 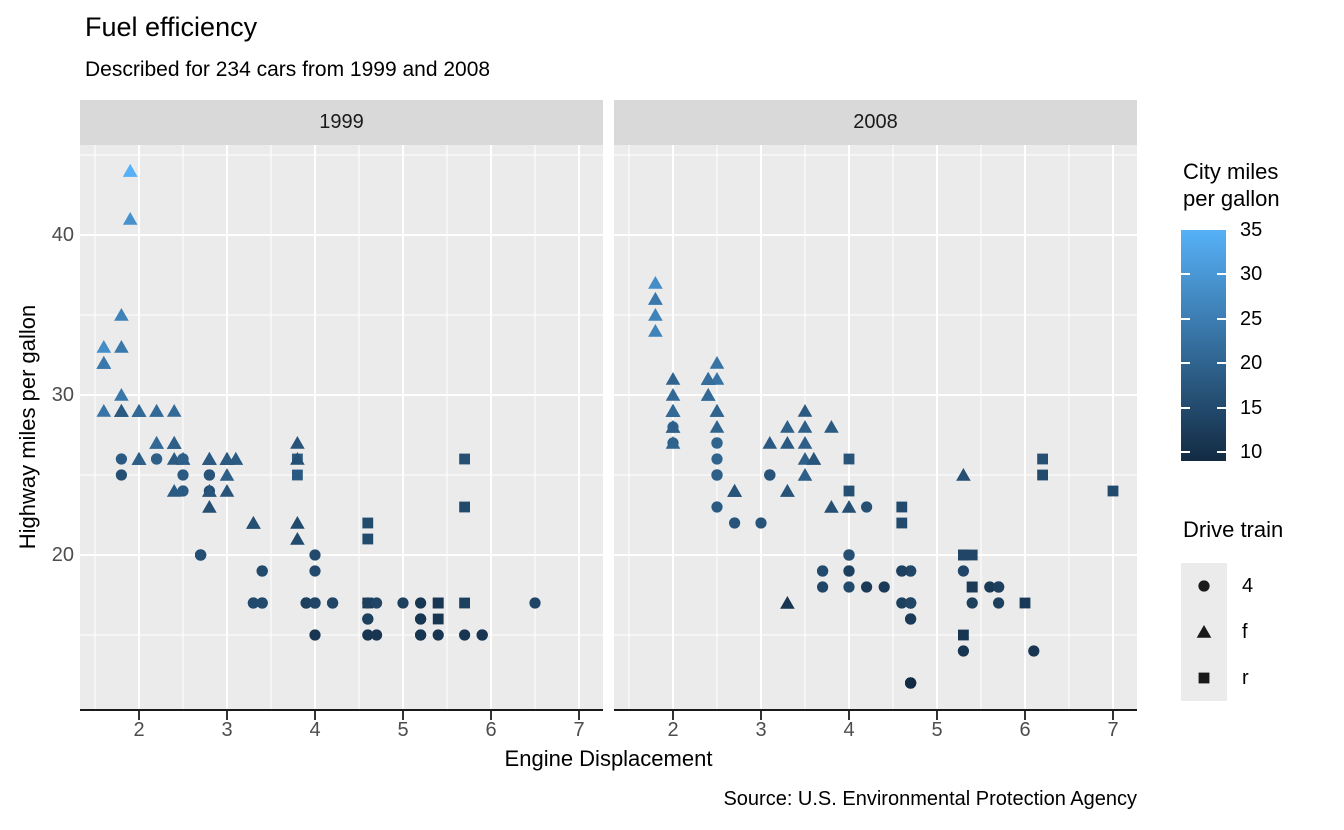 What do you see at coordinates (1251, 230) in the screenshot?
I see `colorbar-label: 35` at bounding box center [1251, 230].